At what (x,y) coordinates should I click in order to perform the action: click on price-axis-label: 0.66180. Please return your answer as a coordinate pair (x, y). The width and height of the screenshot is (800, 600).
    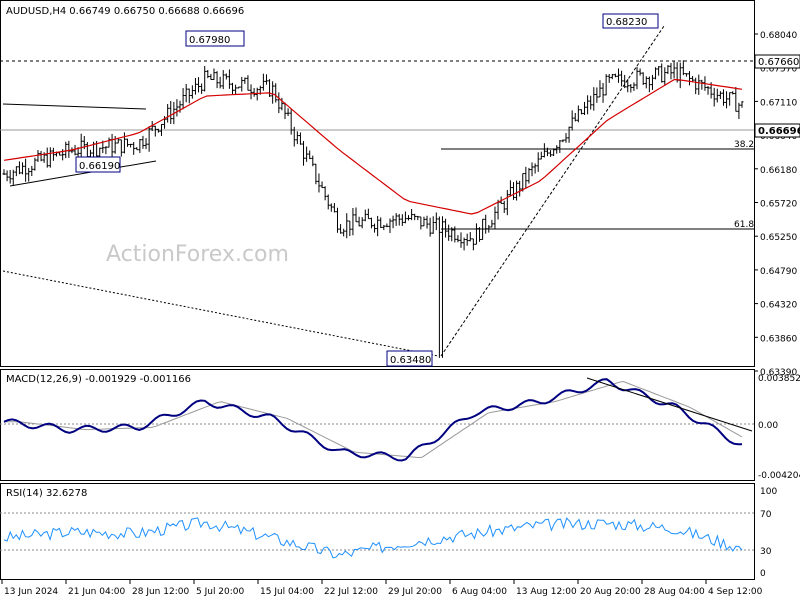
    Looking at the image, I should click on (778, 171).